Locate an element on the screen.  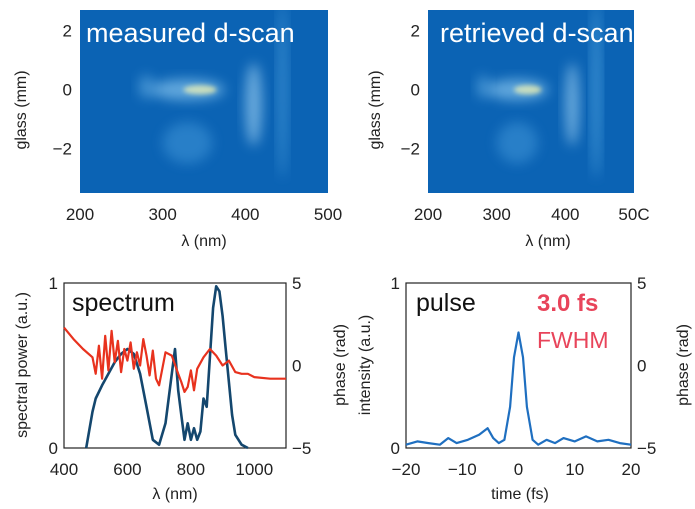
retrieved-title: retrieved d-scan is located at coordinates (537, 33).